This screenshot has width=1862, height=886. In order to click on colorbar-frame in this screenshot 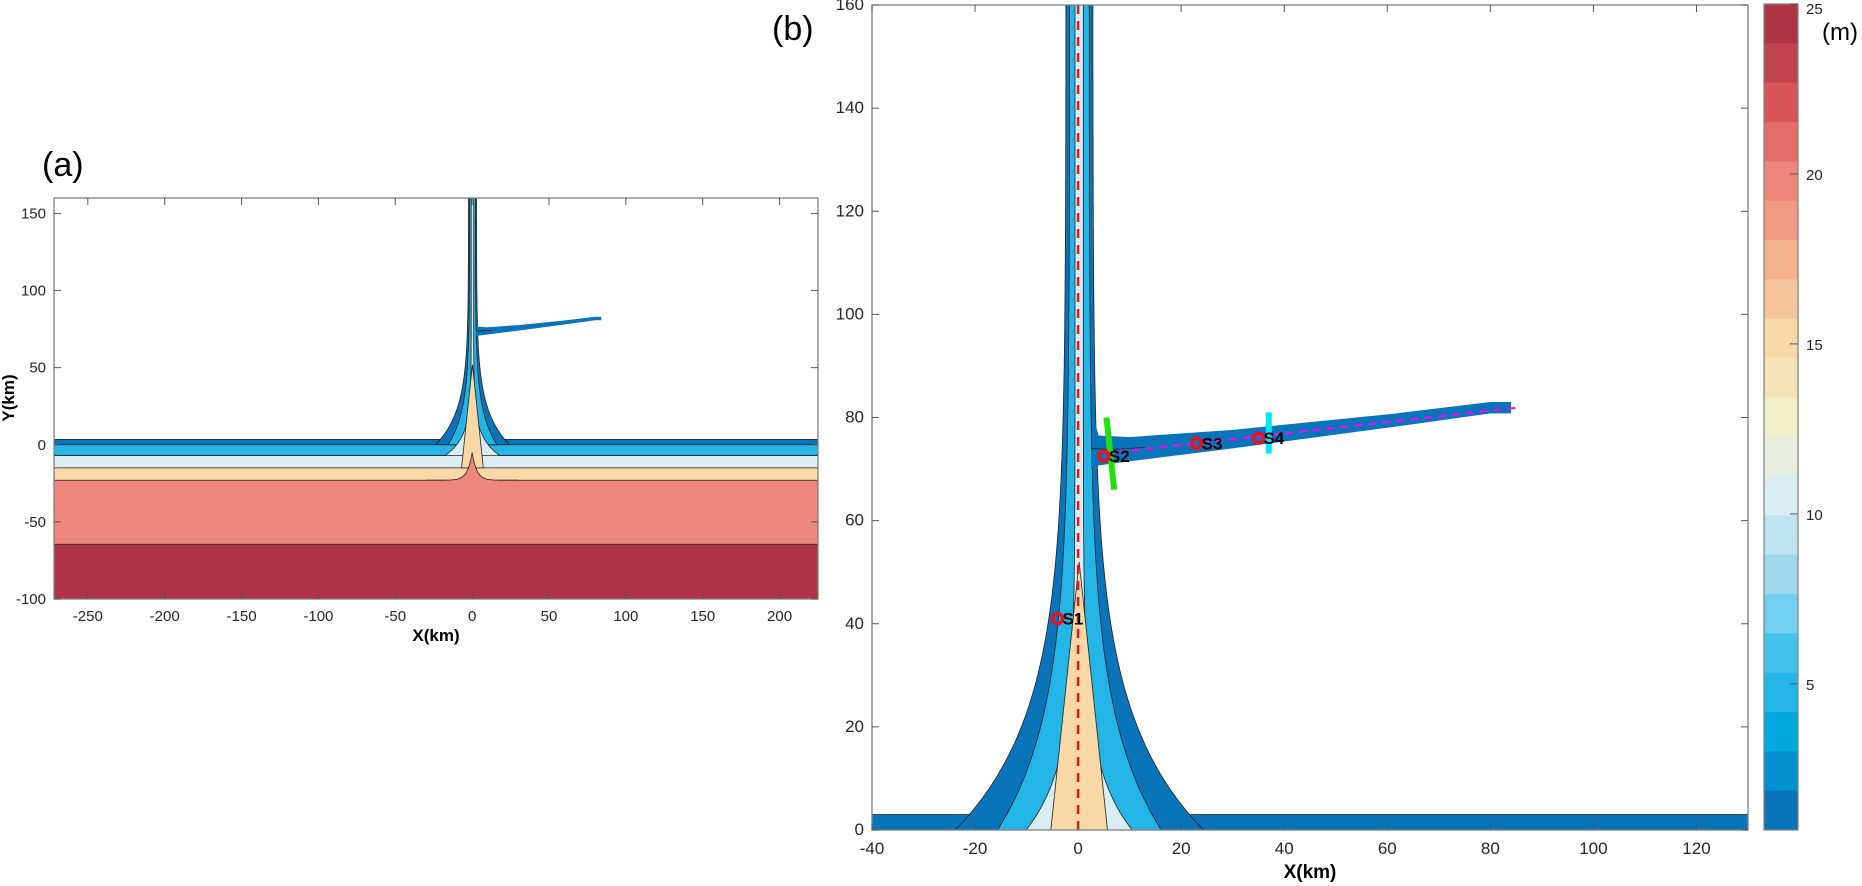, I will do `click(1781, 417)`.